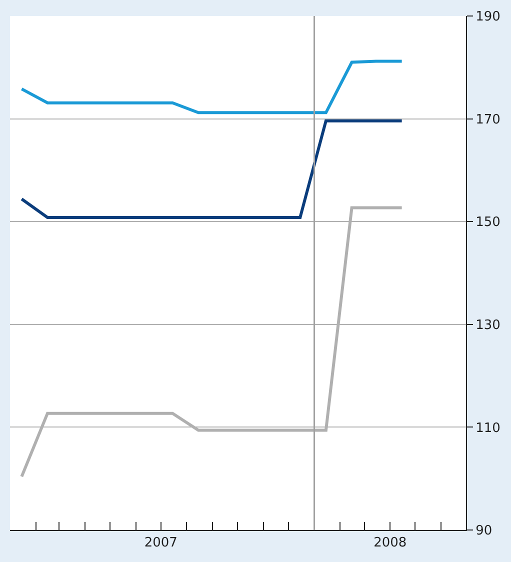 Image resolution: width=511 pixels, height=562 pixels. Describe the element at coordinates (488, 222) in the screenshot. I see `y-tick-label: 150` at that location.